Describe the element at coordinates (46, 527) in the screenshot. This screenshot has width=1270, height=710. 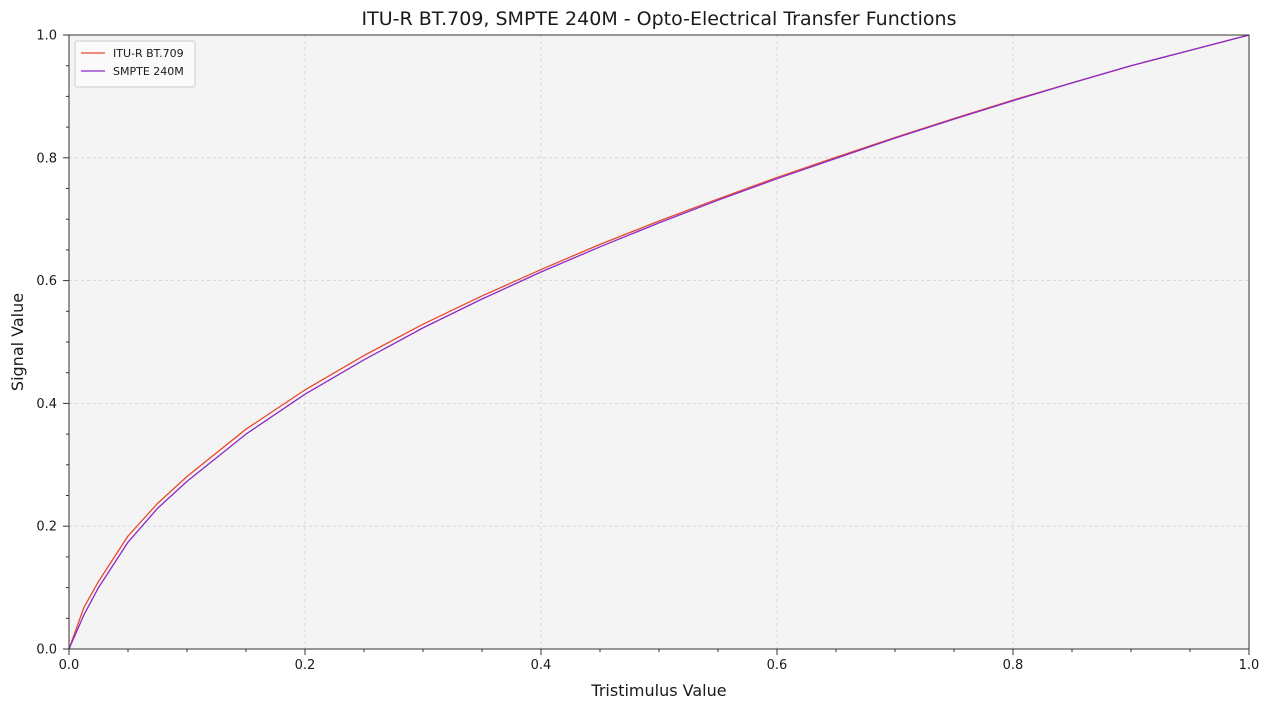
I see `y-tick-label: 0.2` at that location.